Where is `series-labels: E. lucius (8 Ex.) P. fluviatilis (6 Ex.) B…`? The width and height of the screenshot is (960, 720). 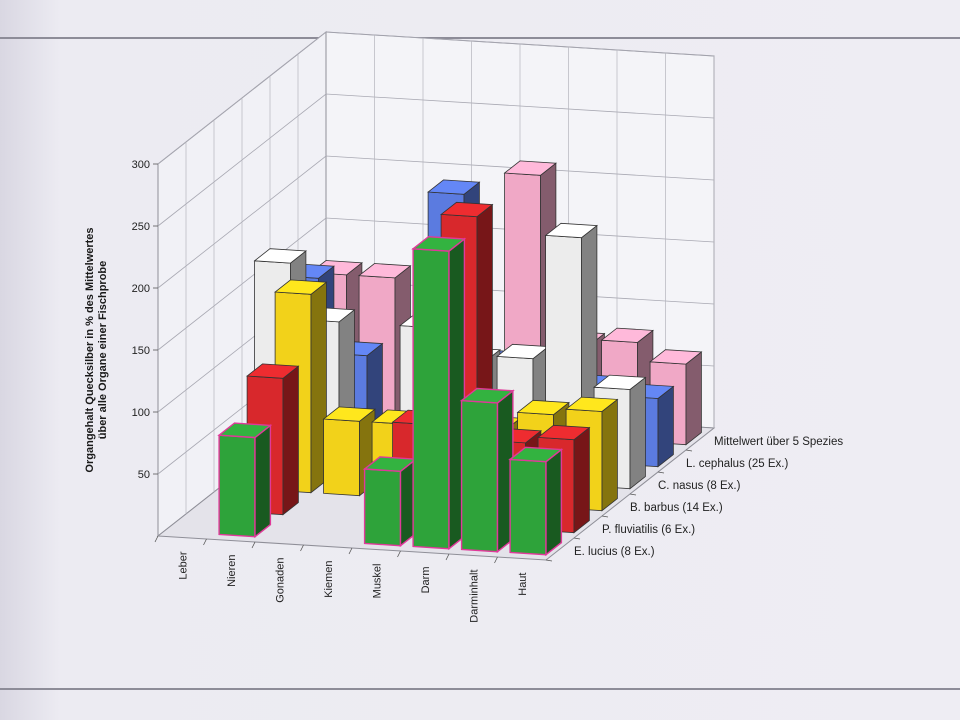
series-labels: E. lucius (8 Ex.) P. fluviatilis (6 Ex.) B… is located at coordinates (694, 499).